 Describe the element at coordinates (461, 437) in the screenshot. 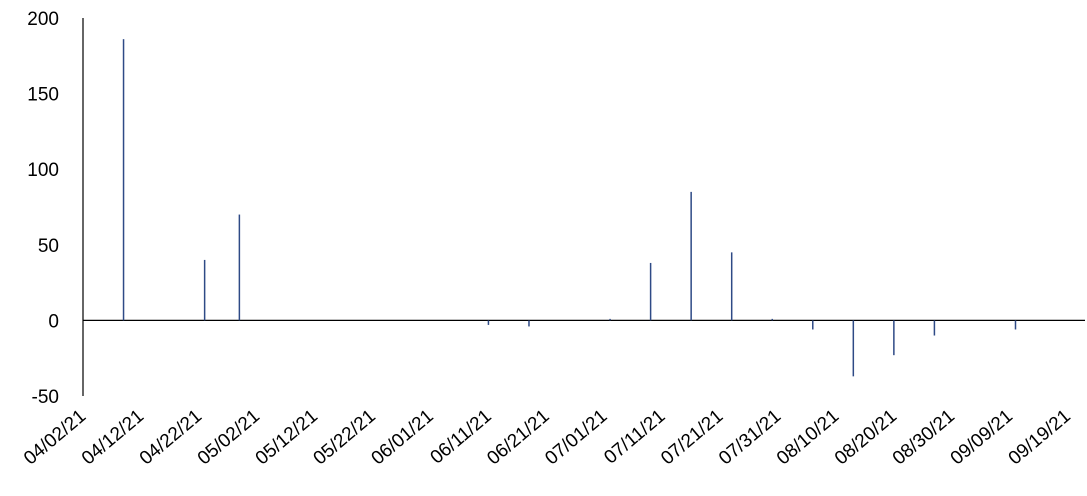

I see `x-tick-label: 06/11/21` at that location.